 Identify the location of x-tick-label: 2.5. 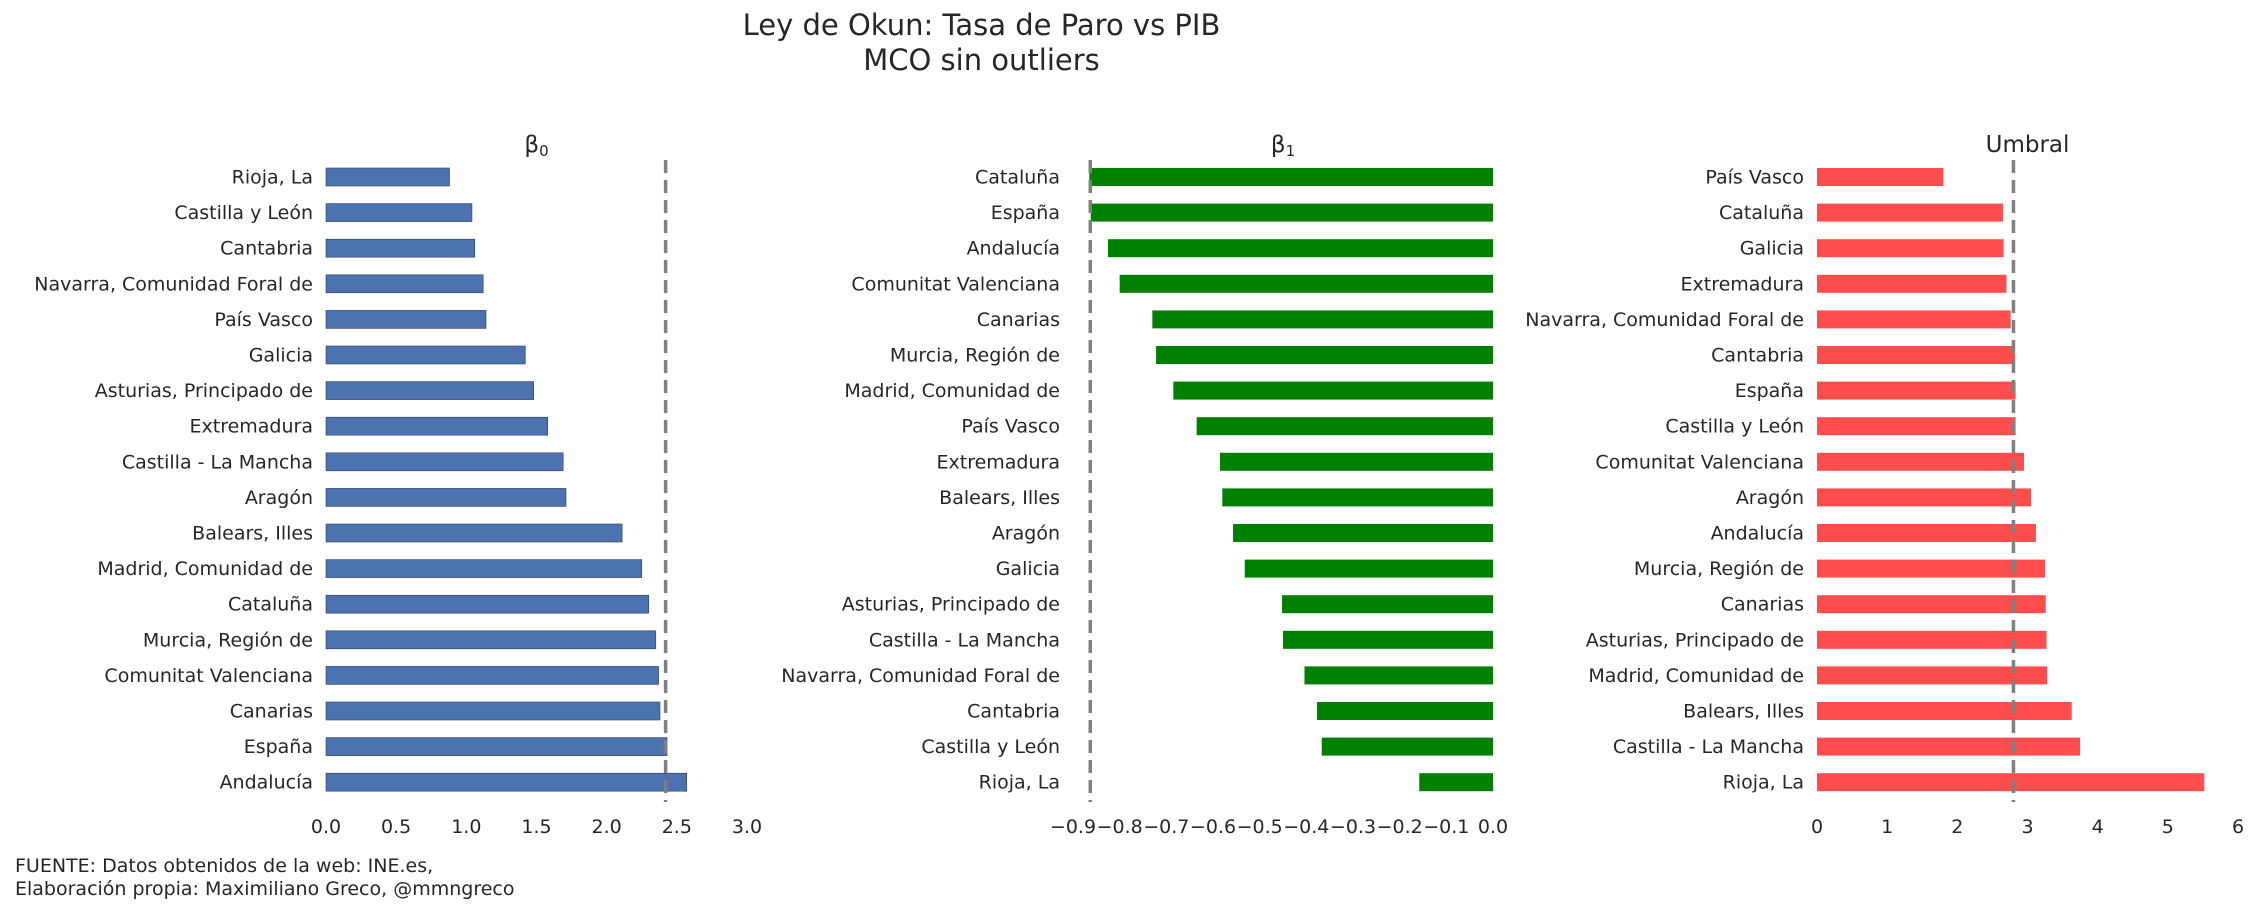
(677, 827).